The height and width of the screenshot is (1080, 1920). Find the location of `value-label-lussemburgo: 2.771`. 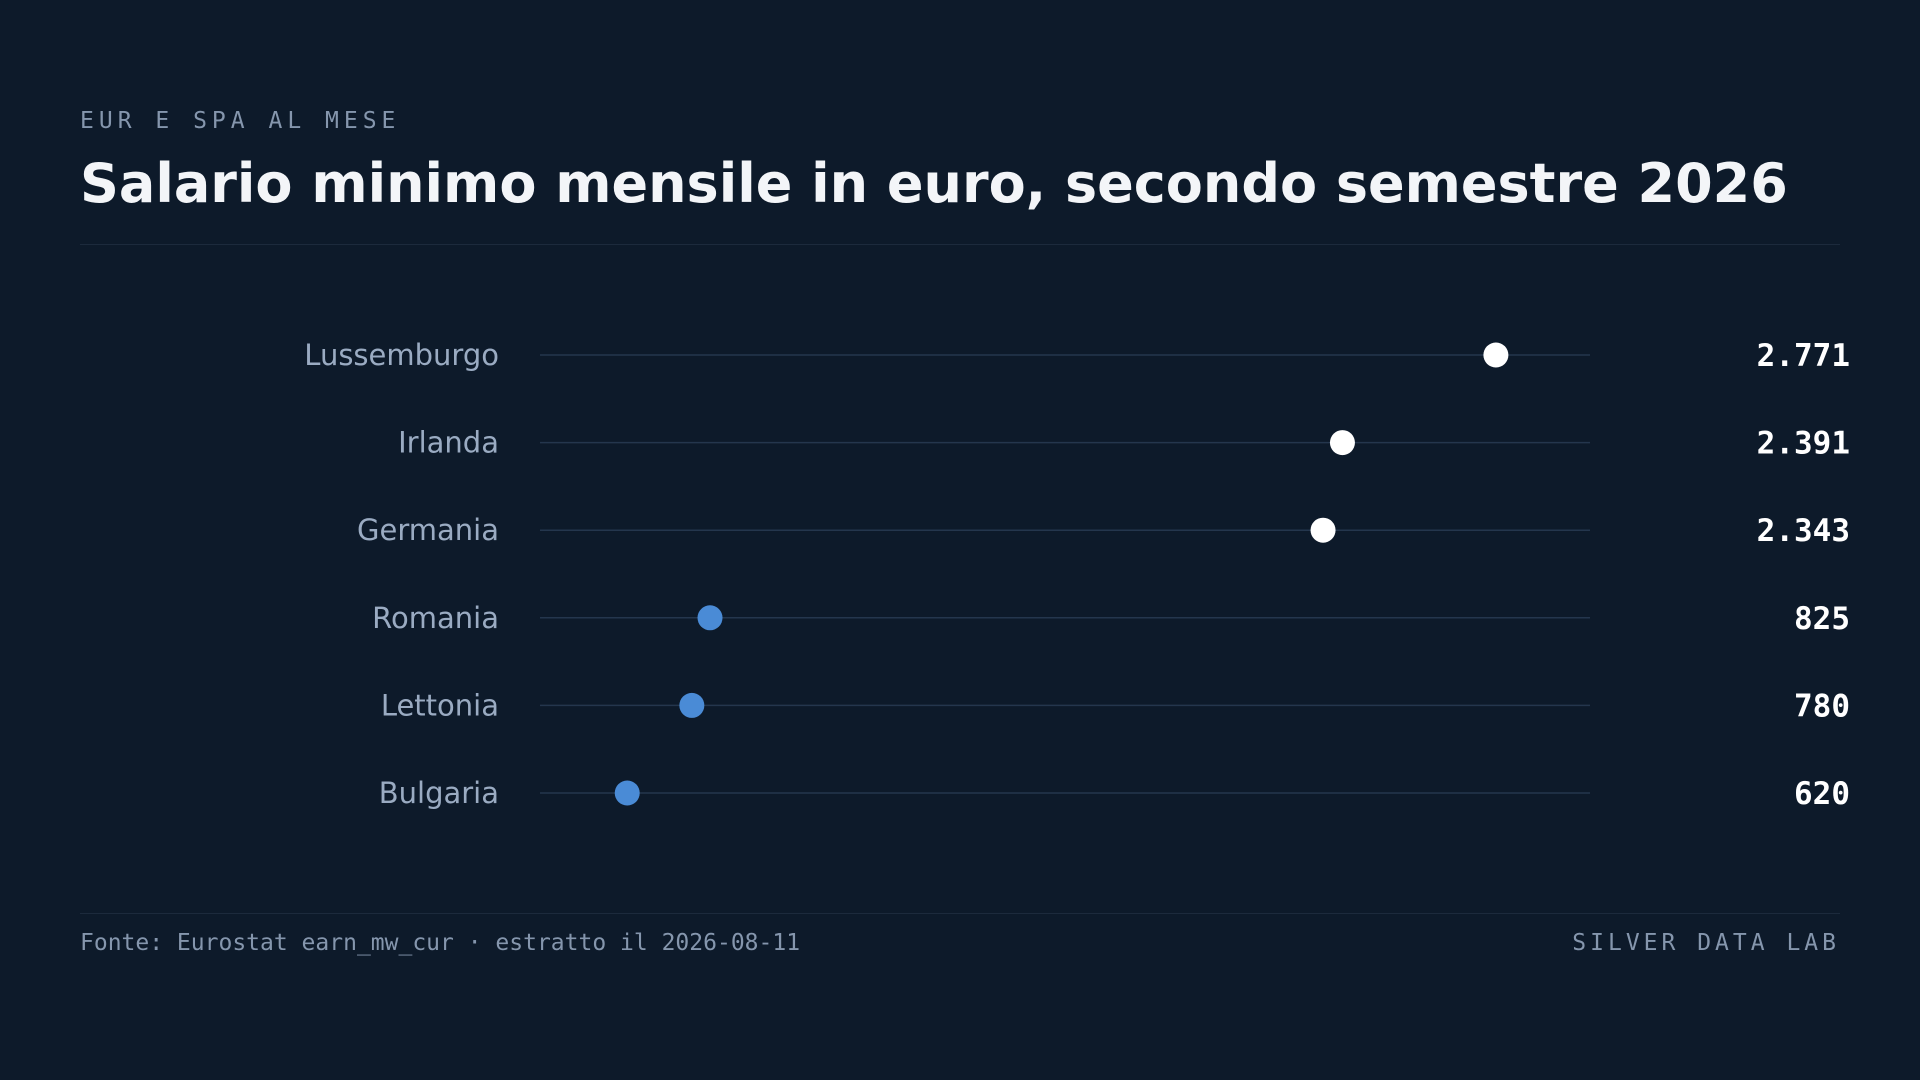

value-label-lussemburgo: 2.771 is located at coordinates (1803, 356).